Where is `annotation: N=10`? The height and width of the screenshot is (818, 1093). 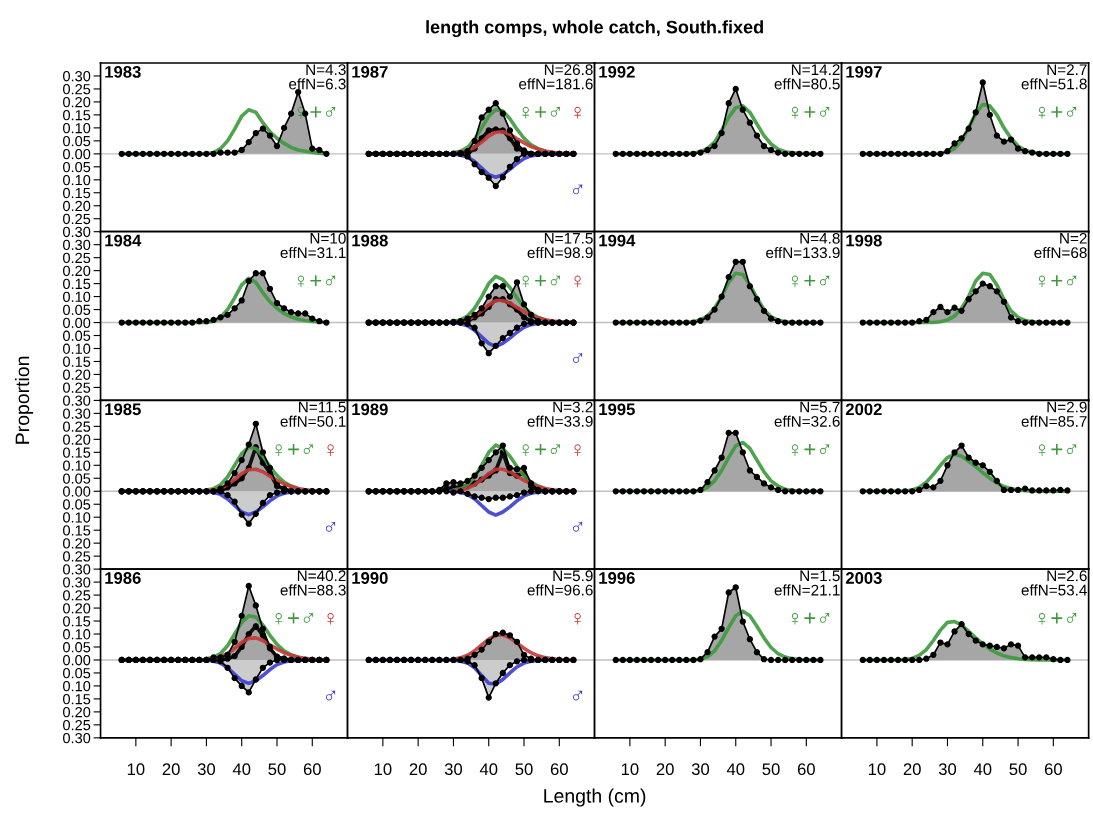 annotation: N=10 is located at coordinates (328, 238).